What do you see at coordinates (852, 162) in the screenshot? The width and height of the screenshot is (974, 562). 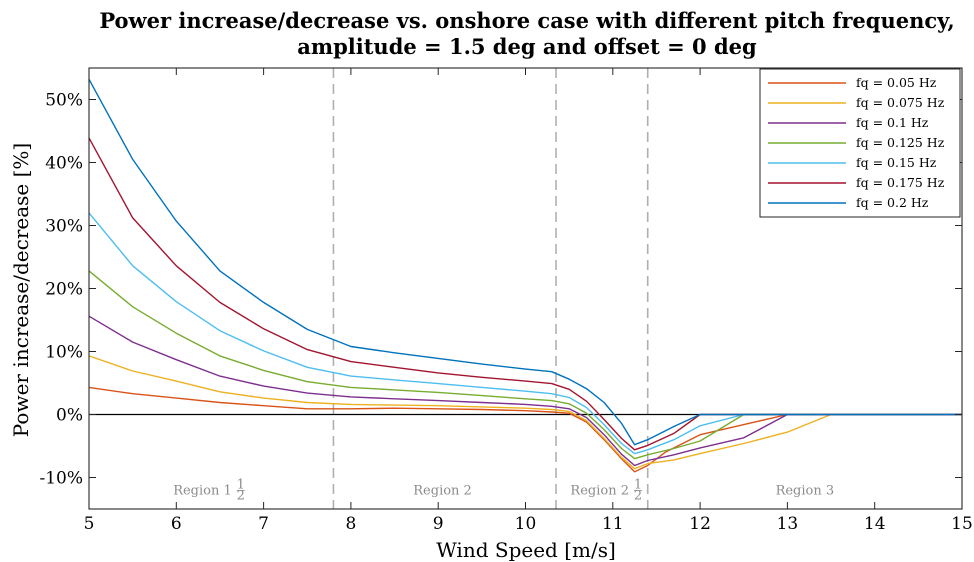 I see `legend-item-4: fq = 0.15 Hz` at bounding box center [852, 162].